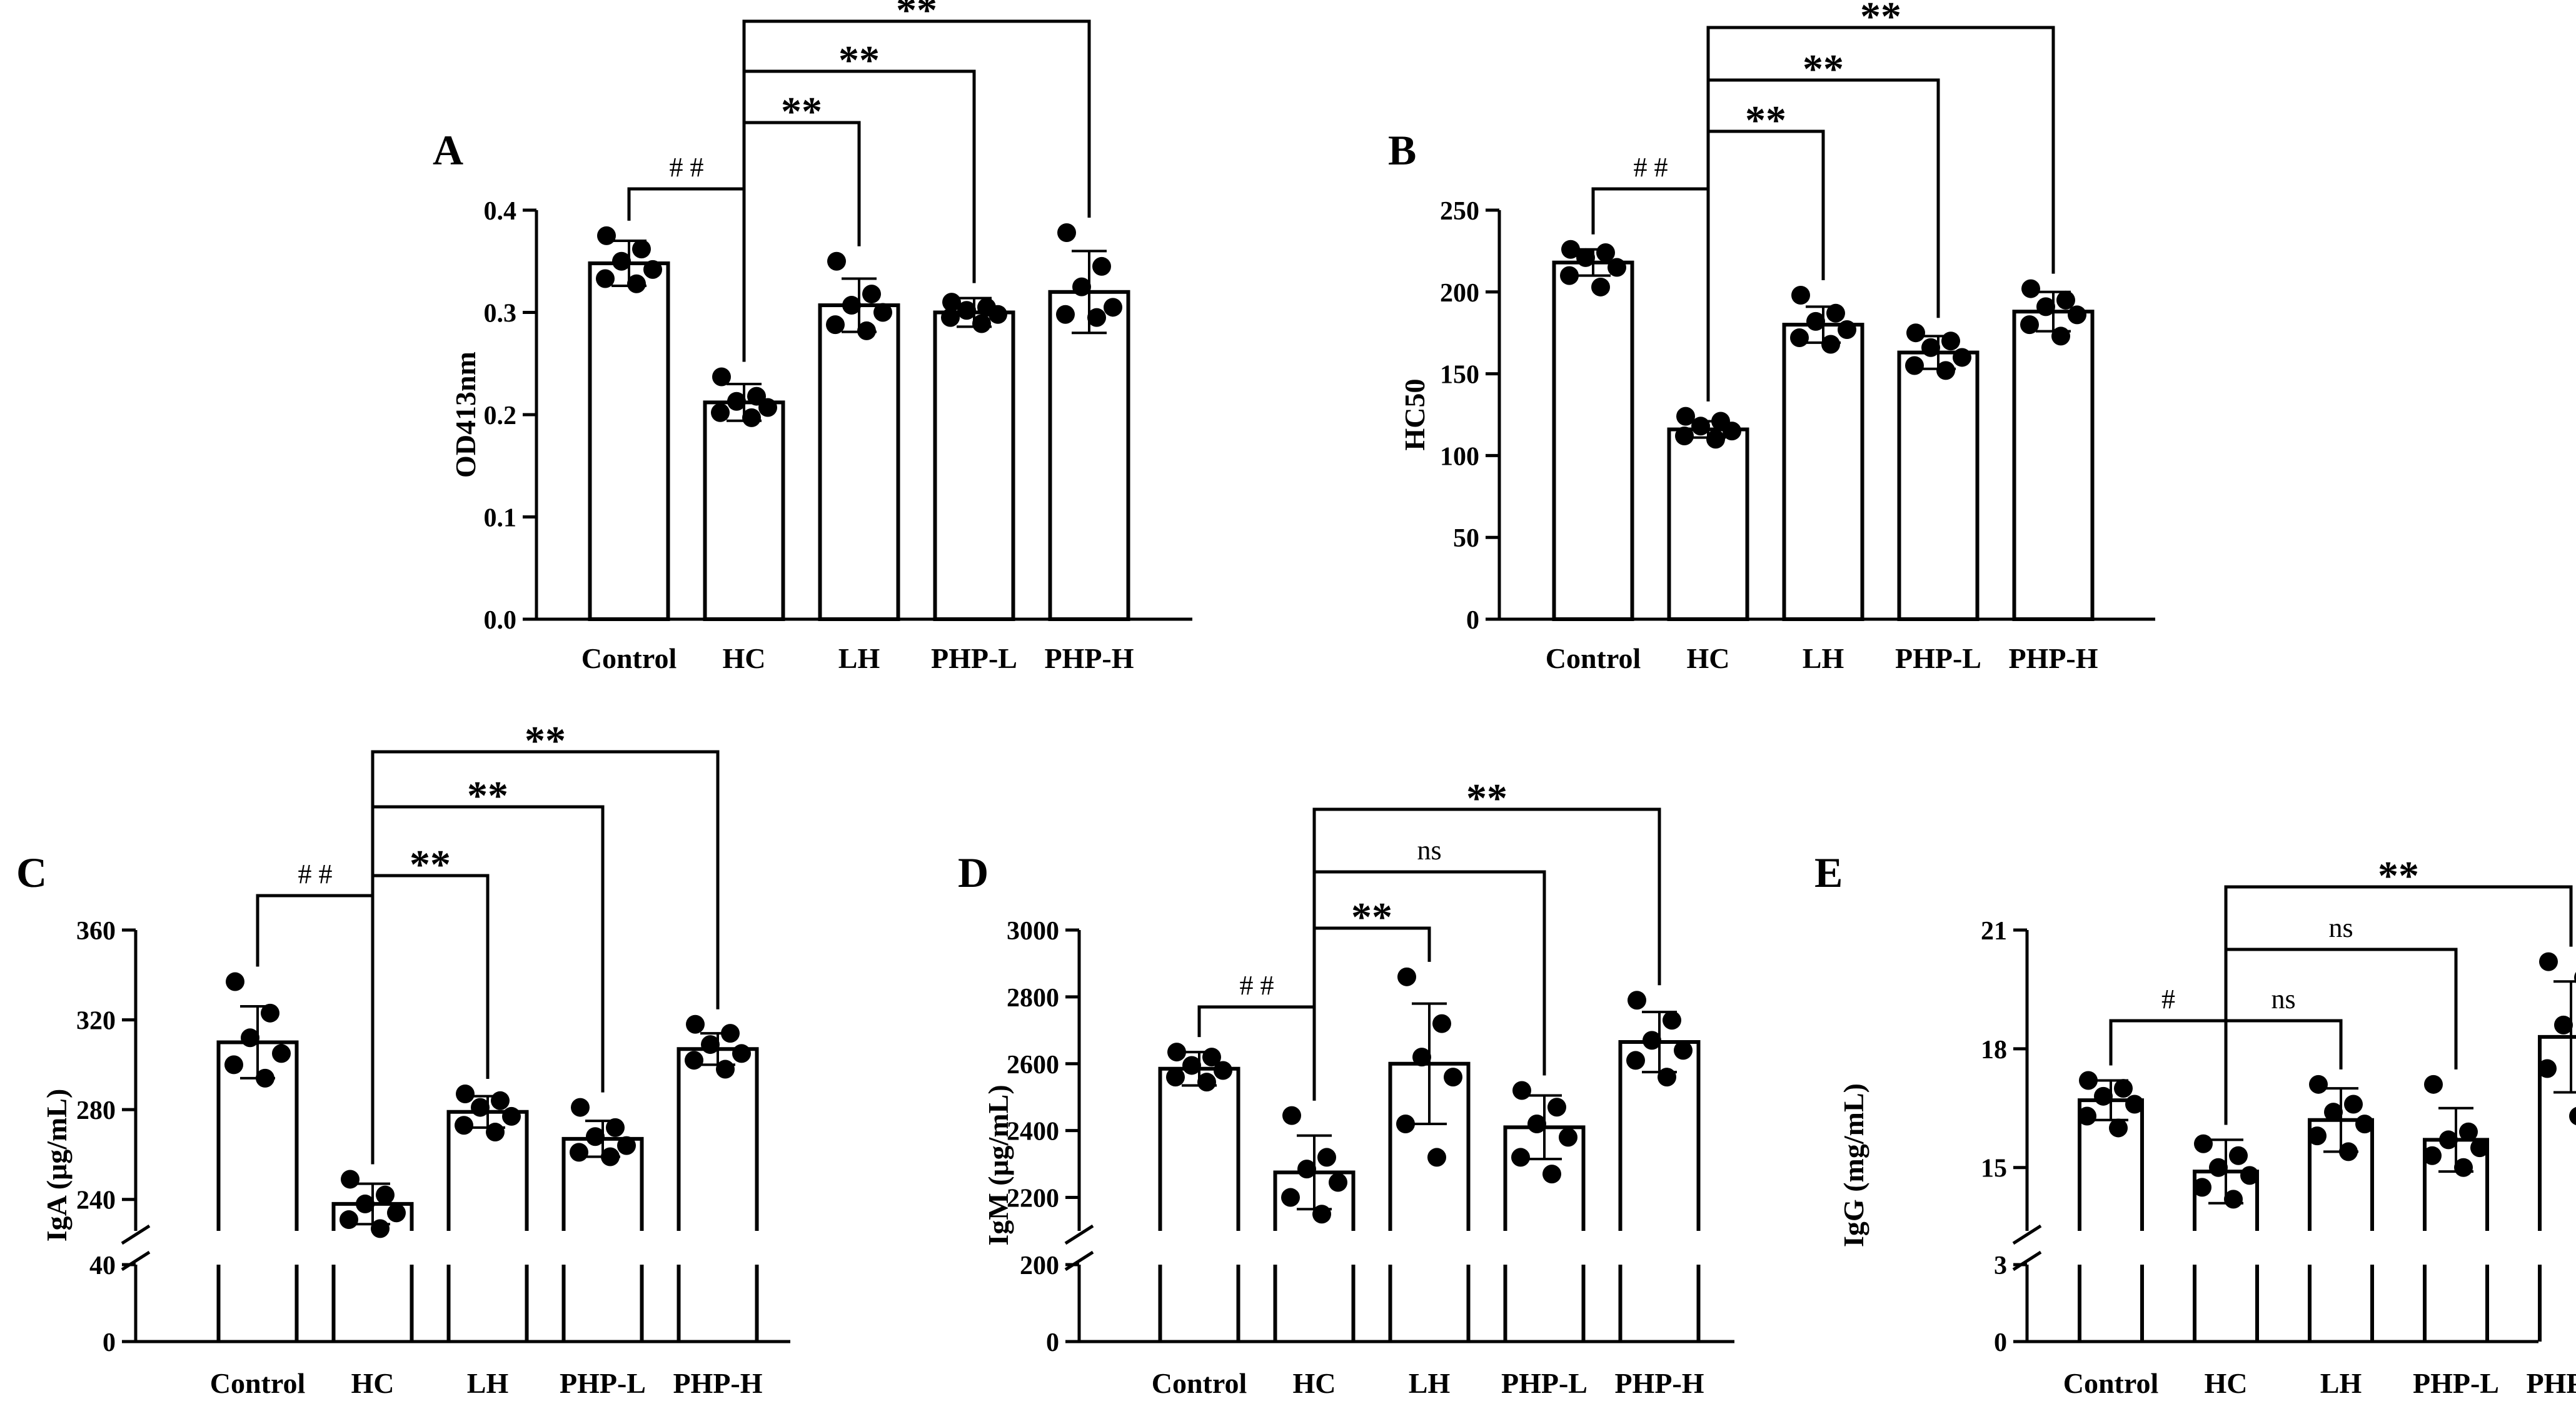  Describe the element at coordinates (96, 1110) in the screenshot. I see `y-tick-label: 280` at that location.